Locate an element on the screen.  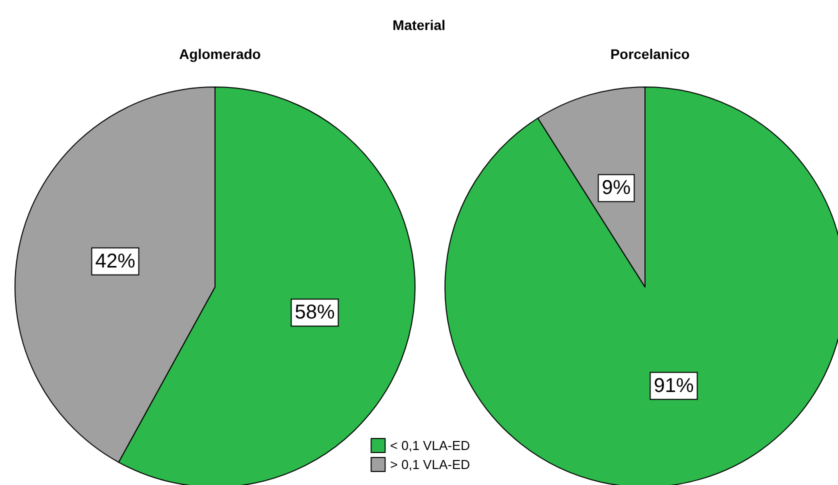
data-label: 91% is located at coordinates (674, 385).